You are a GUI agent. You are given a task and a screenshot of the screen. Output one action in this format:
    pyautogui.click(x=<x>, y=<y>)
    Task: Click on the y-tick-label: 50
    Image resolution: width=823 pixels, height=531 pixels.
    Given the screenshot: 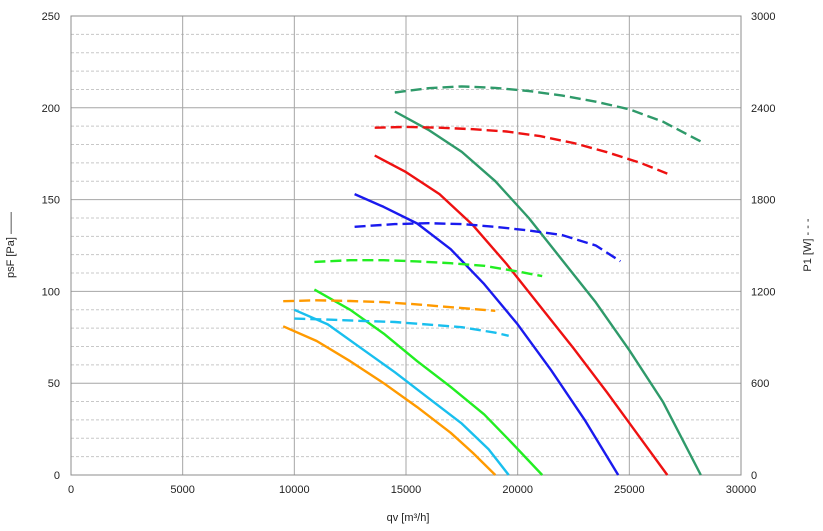 What is the action you would take?
    pyautogui.click(x=54, y=384)
    